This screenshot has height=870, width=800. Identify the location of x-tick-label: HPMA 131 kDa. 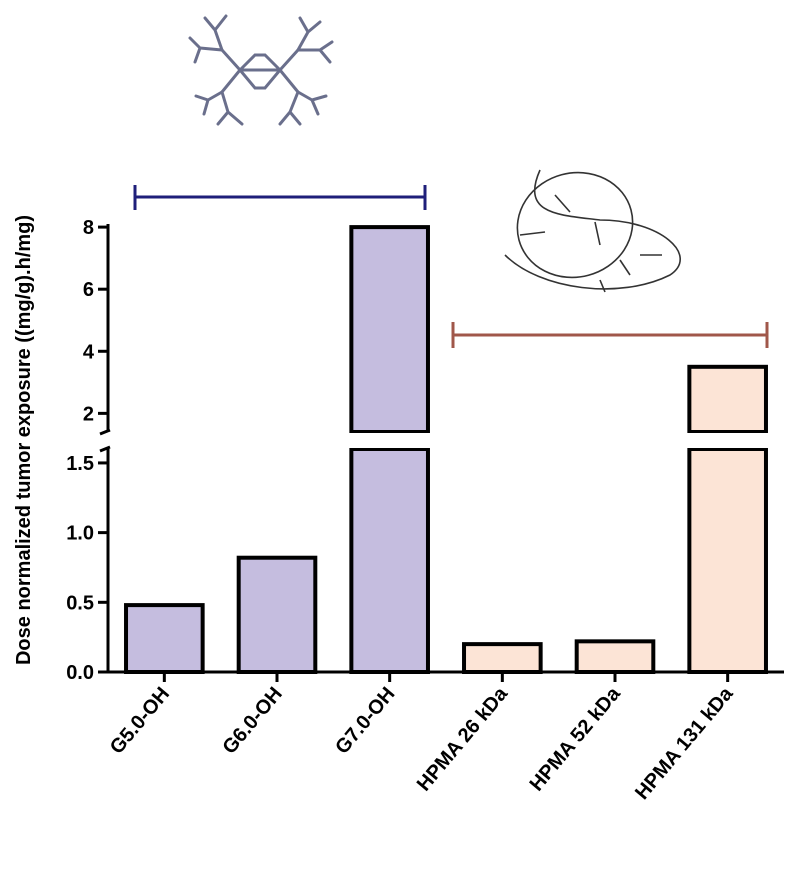
(684, 743).